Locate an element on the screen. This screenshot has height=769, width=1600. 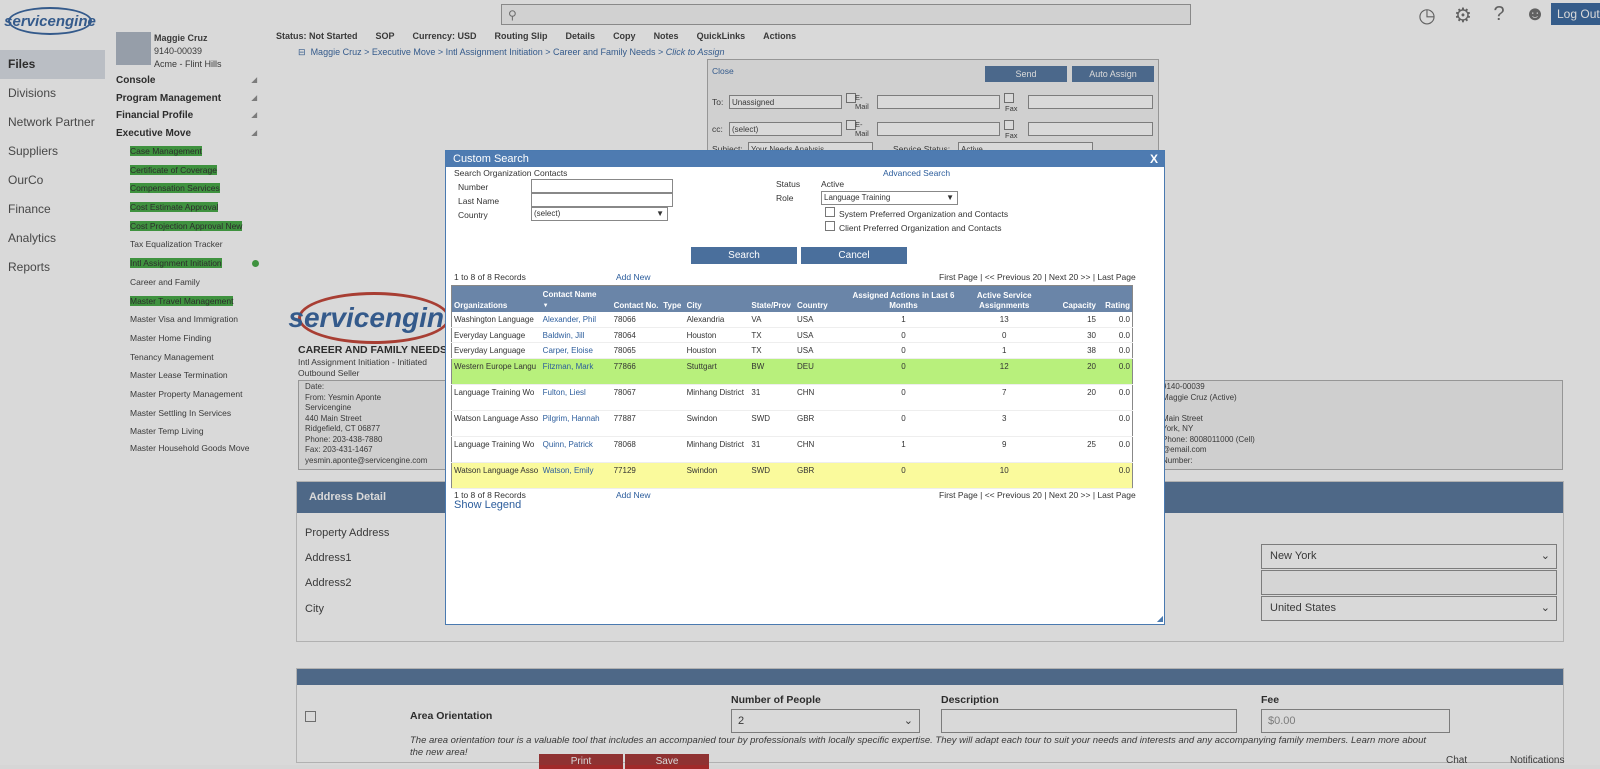
system-preferred-checkbox is located at coordinates (830, 212).